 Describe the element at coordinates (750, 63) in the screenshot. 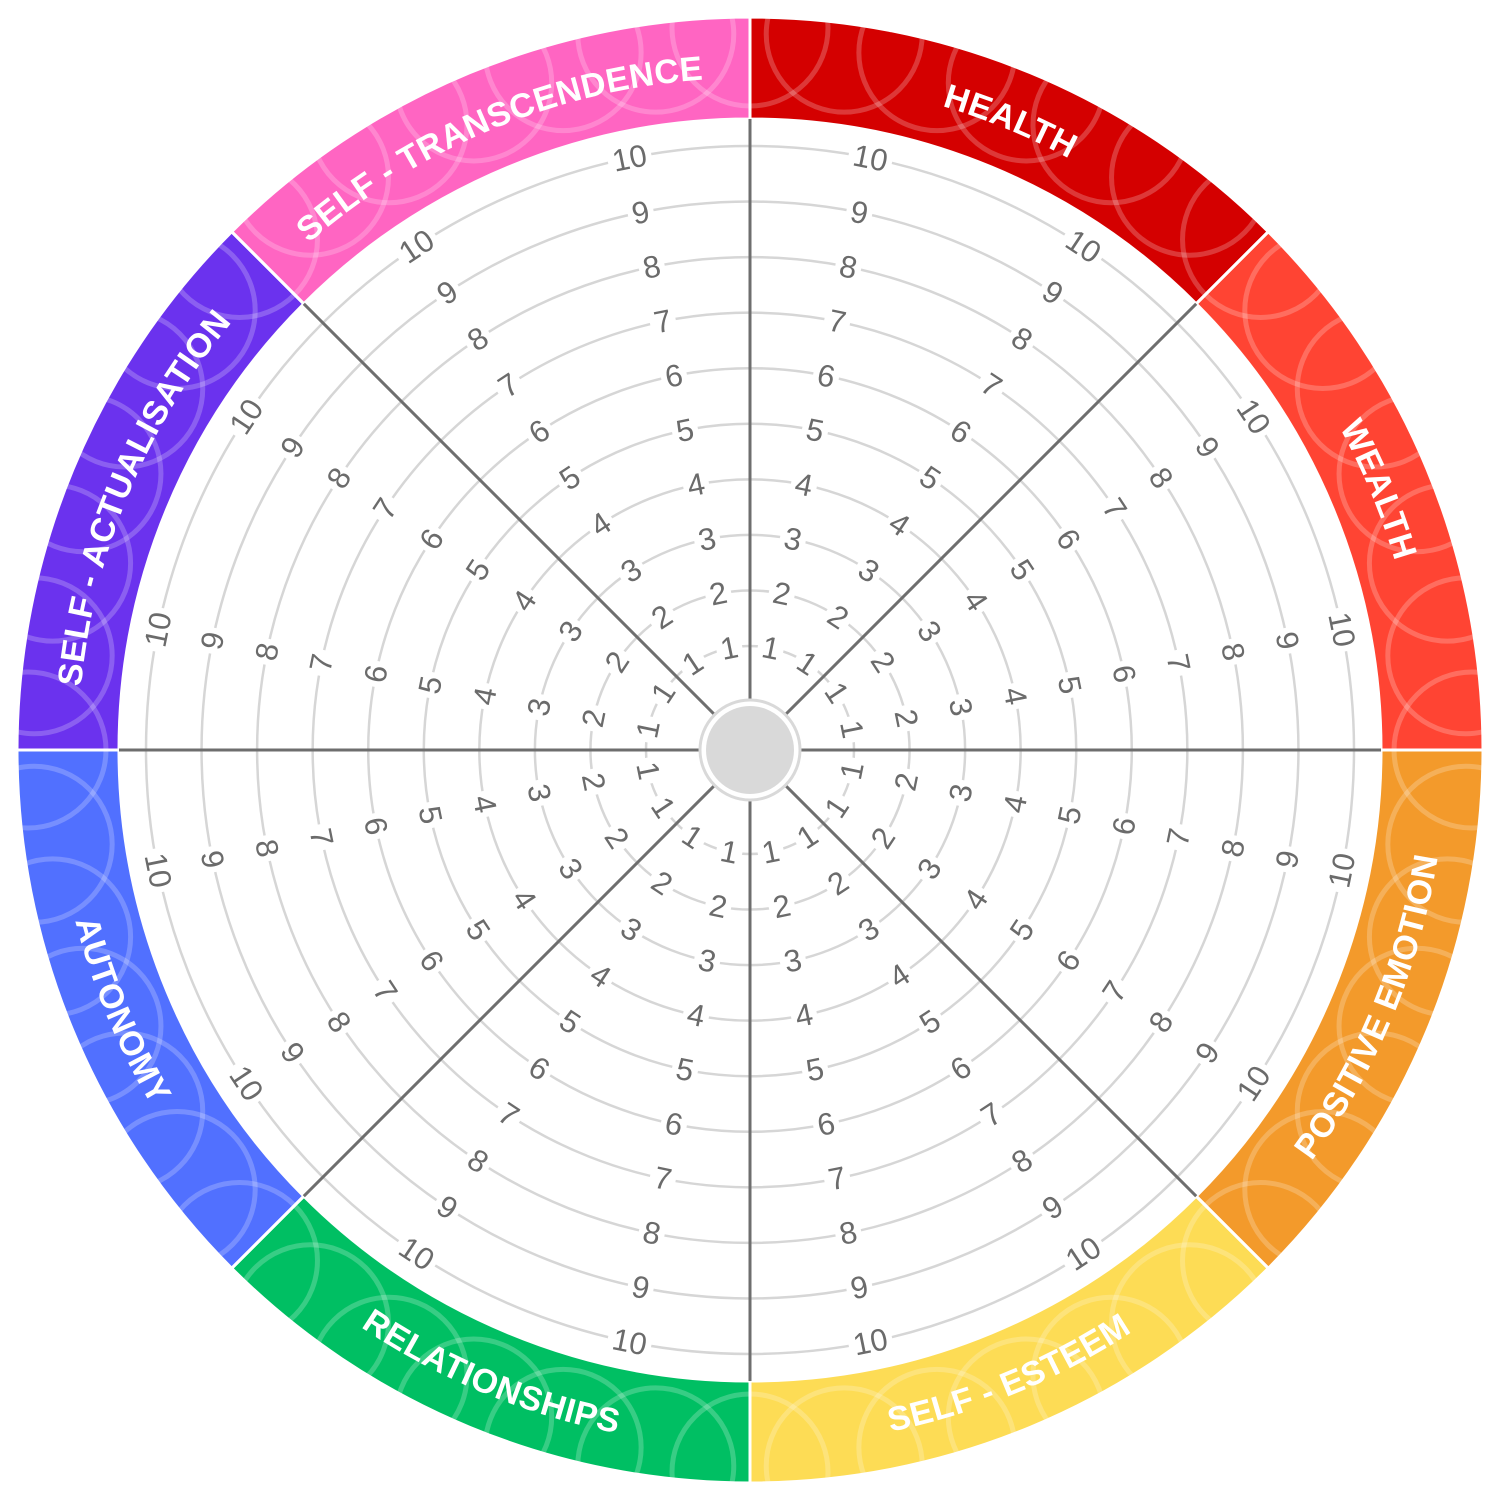

I see `band-pattern-loop` at that location.